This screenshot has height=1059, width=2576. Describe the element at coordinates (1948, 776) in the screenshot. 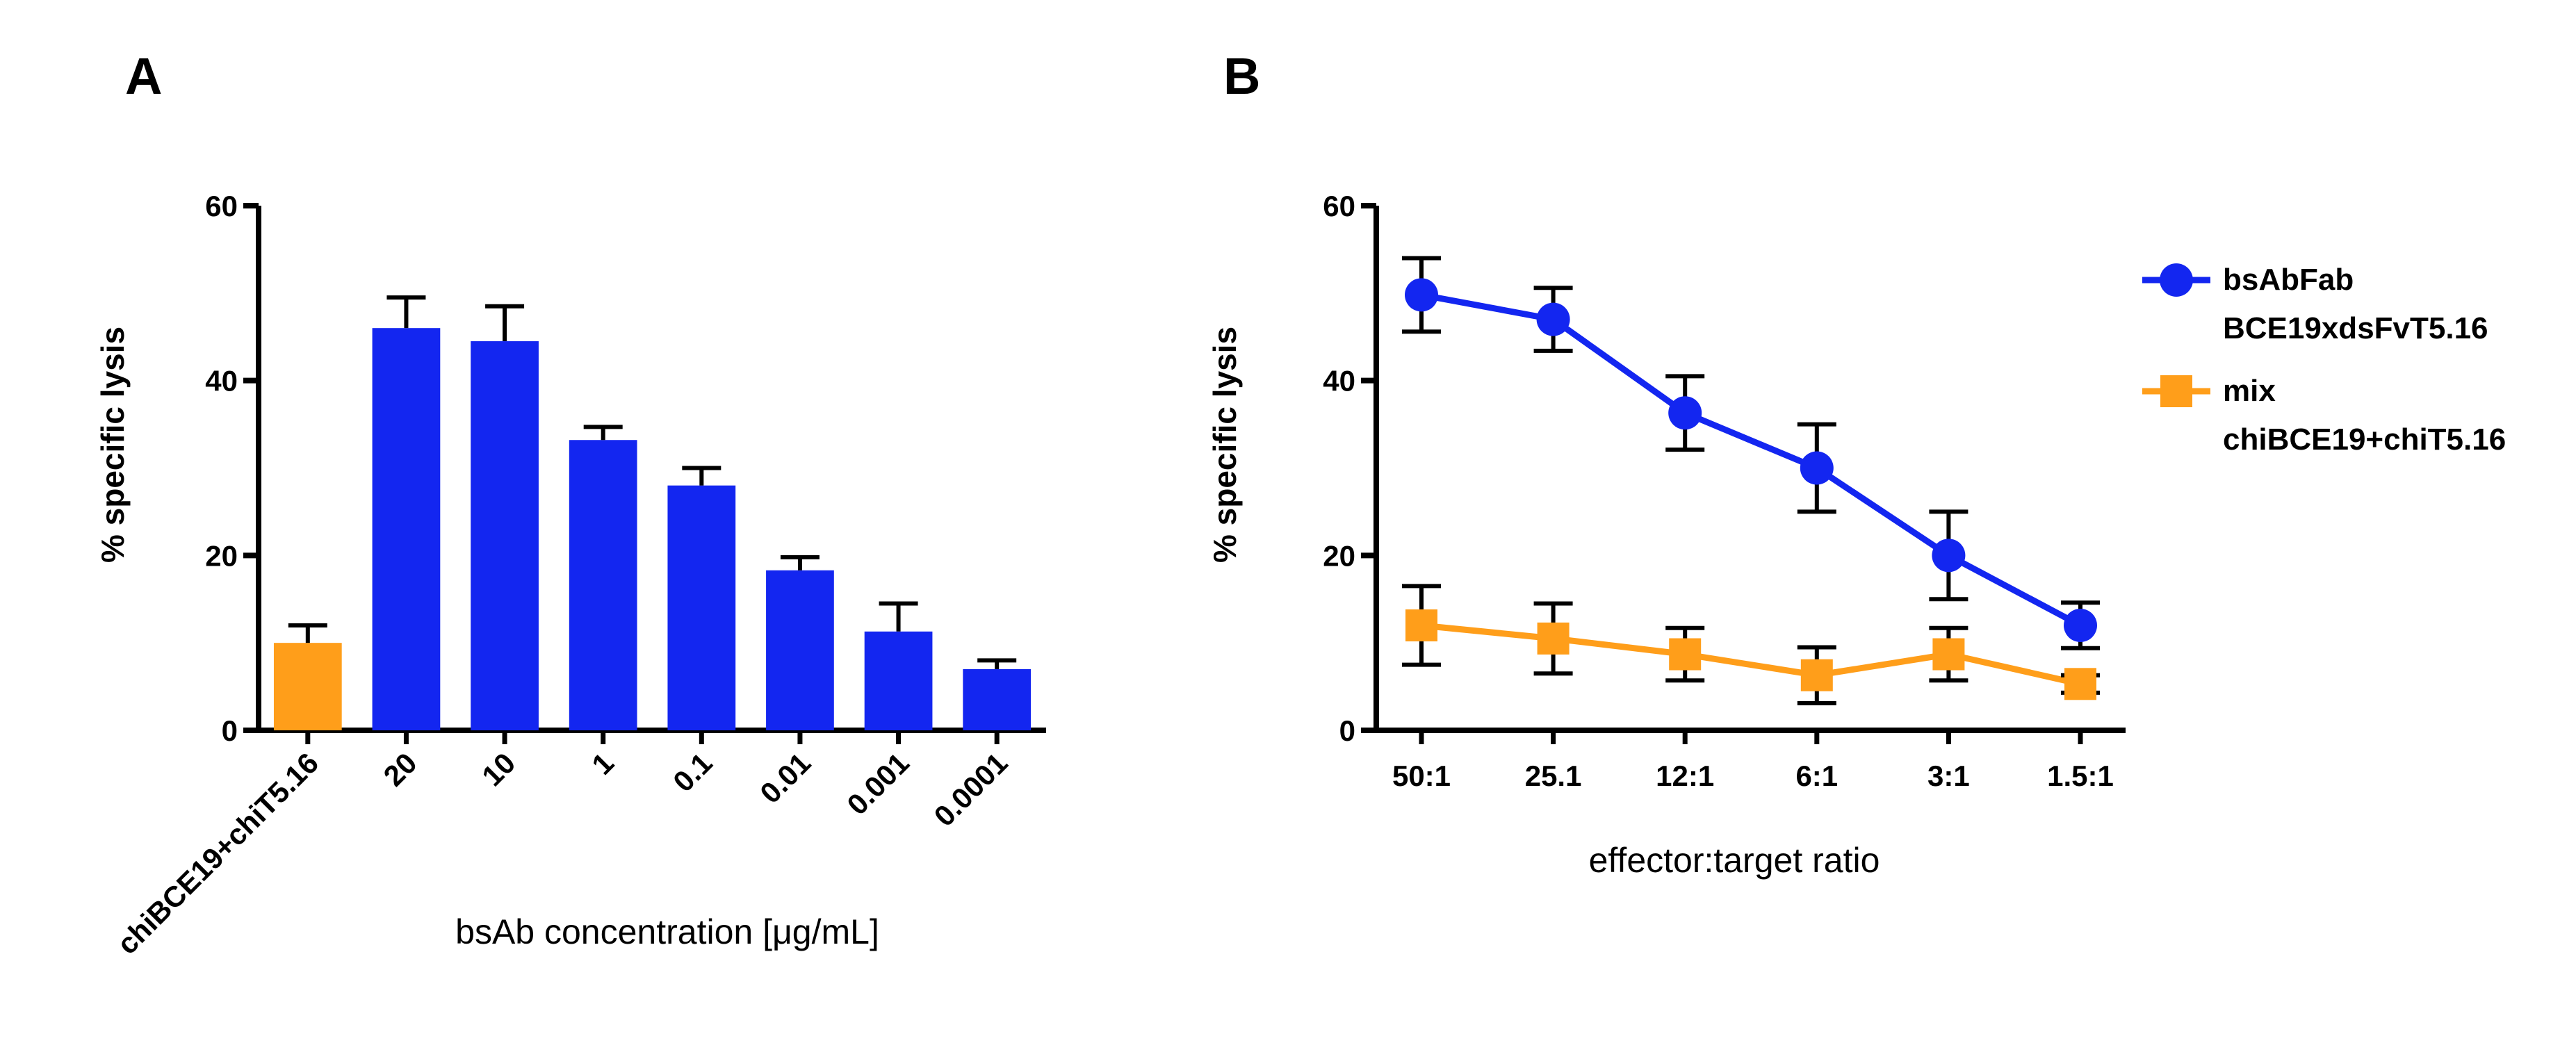

I see `chart-b-x-tick-label: 3:1` at that location.